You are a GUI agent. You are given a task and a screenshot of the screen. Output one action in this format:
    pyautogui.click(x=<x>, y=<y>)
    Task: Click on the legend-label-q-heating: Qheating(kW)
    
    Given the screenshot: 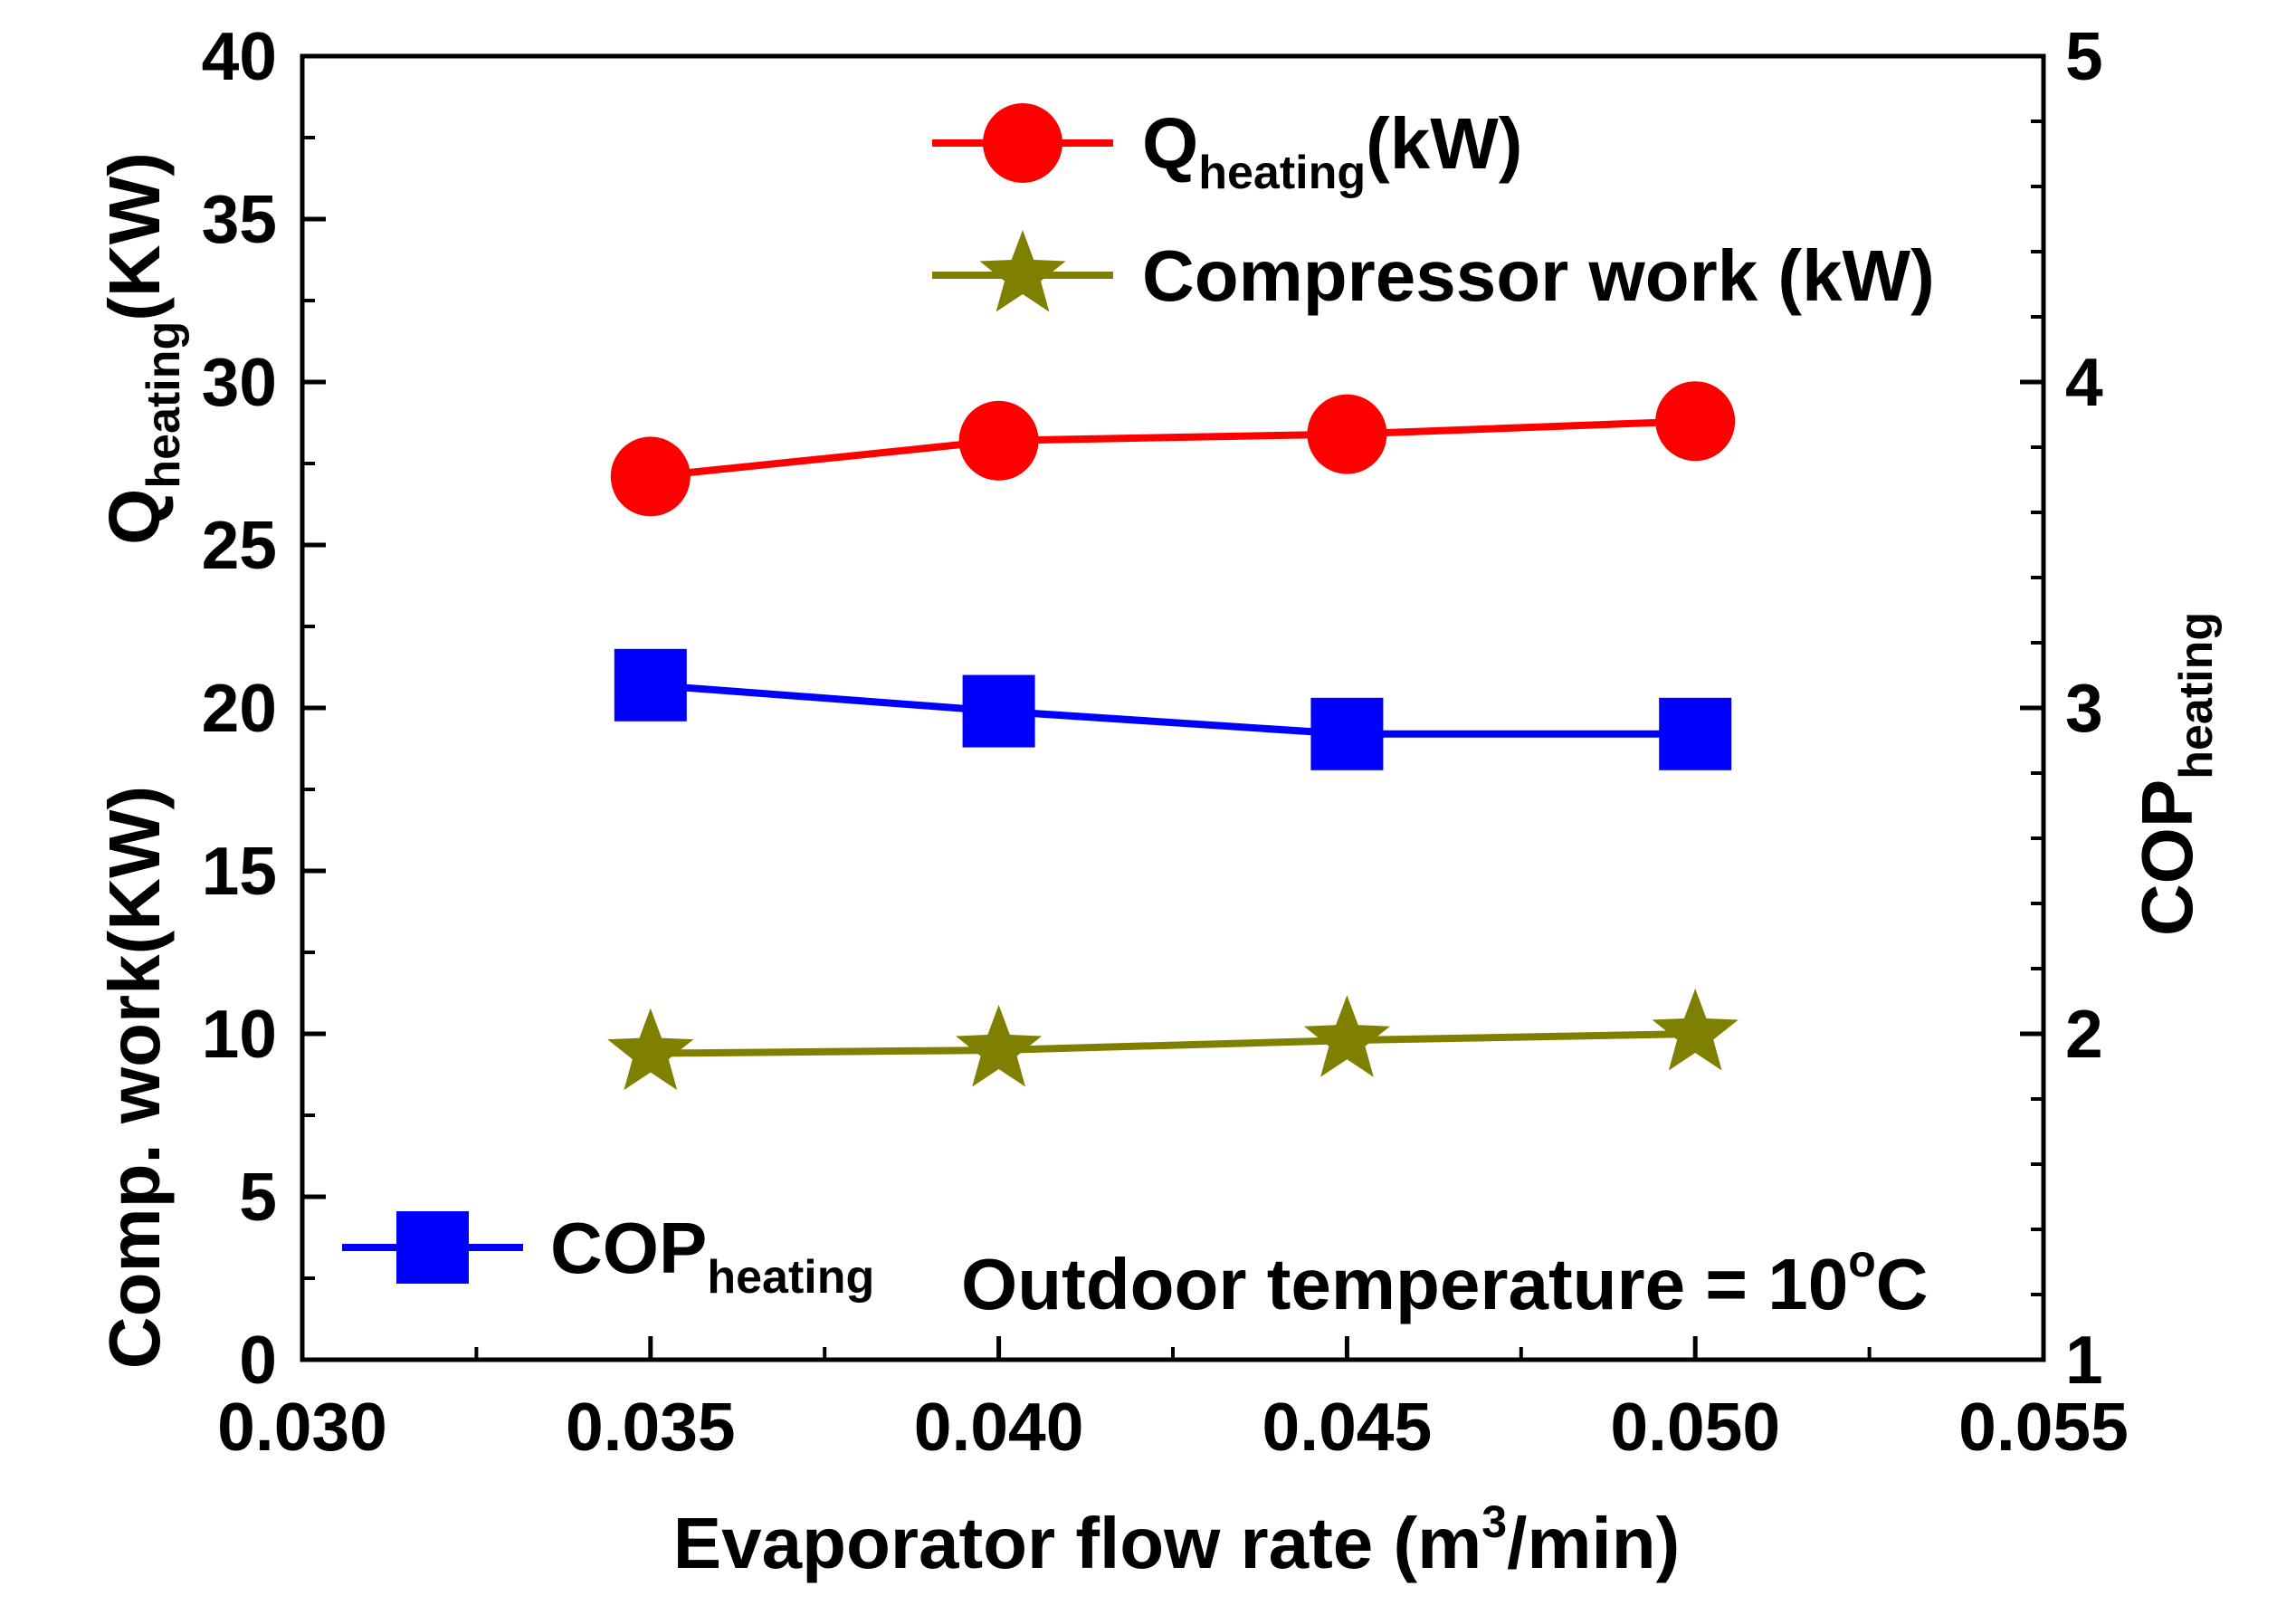 What is the action you would take?
    pyautogui.click(x=1332, y=151)
    